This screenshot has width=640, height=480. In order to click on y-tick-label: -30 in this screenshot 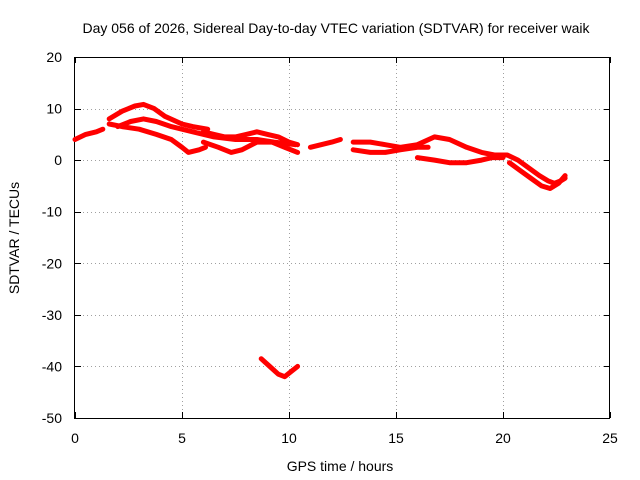, I will do `click(52, 315)`.